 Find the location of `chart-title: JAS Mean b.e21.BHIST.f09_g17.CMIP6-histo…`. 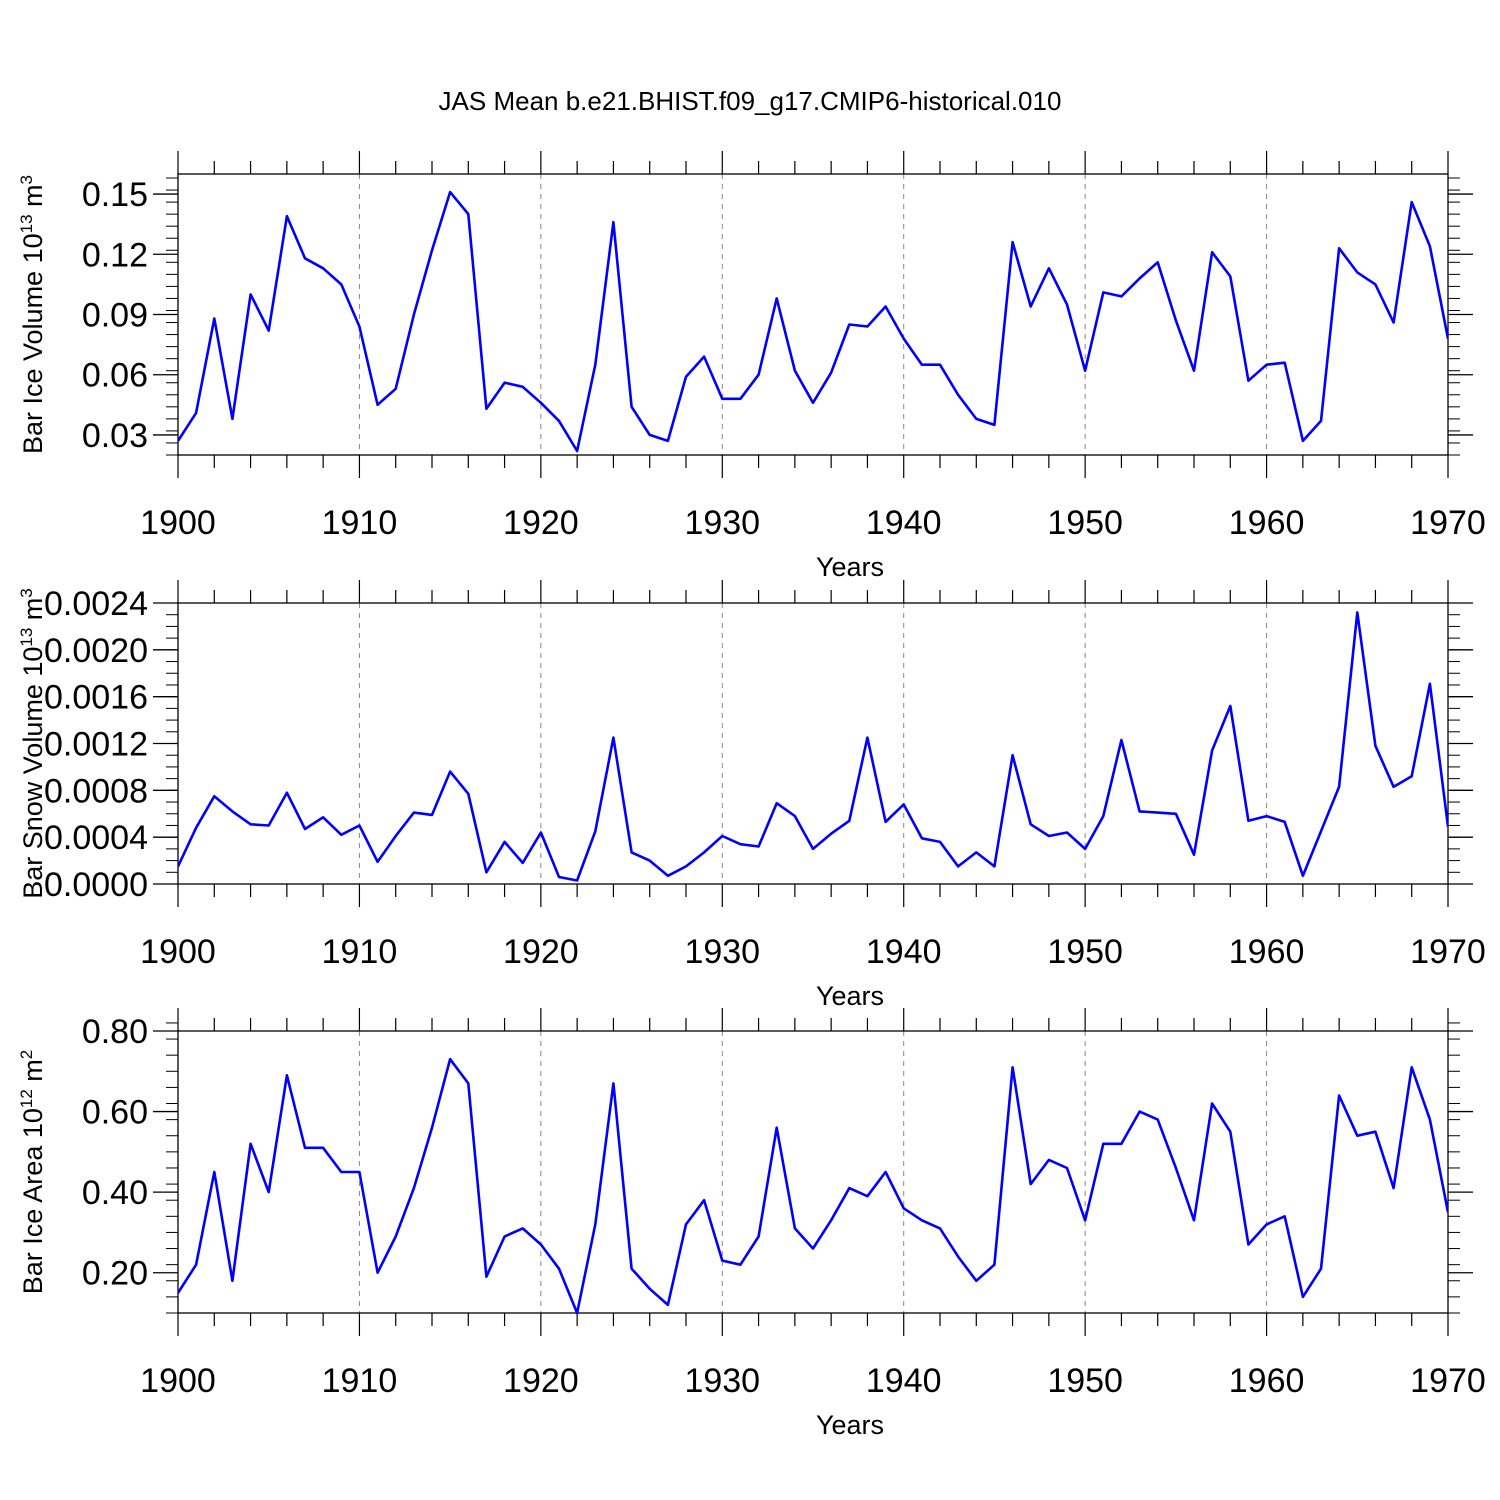

chart-title: JAS Mean b.e21.BHIST.f09_g17.CMIP6-histo… is located at coordinates (750, 101).